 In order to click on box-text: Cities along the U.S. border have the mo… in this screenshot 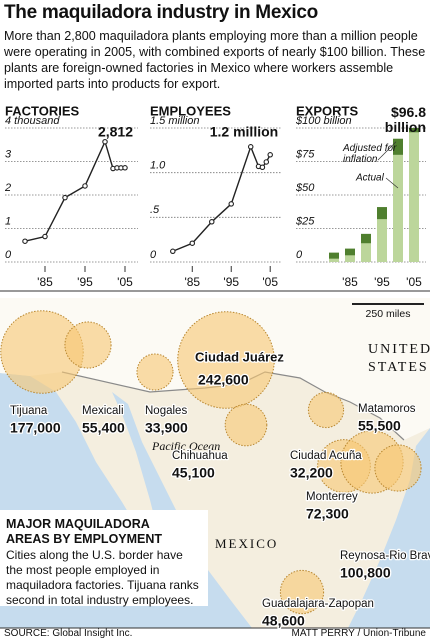, I will do `click(102, 577)`.